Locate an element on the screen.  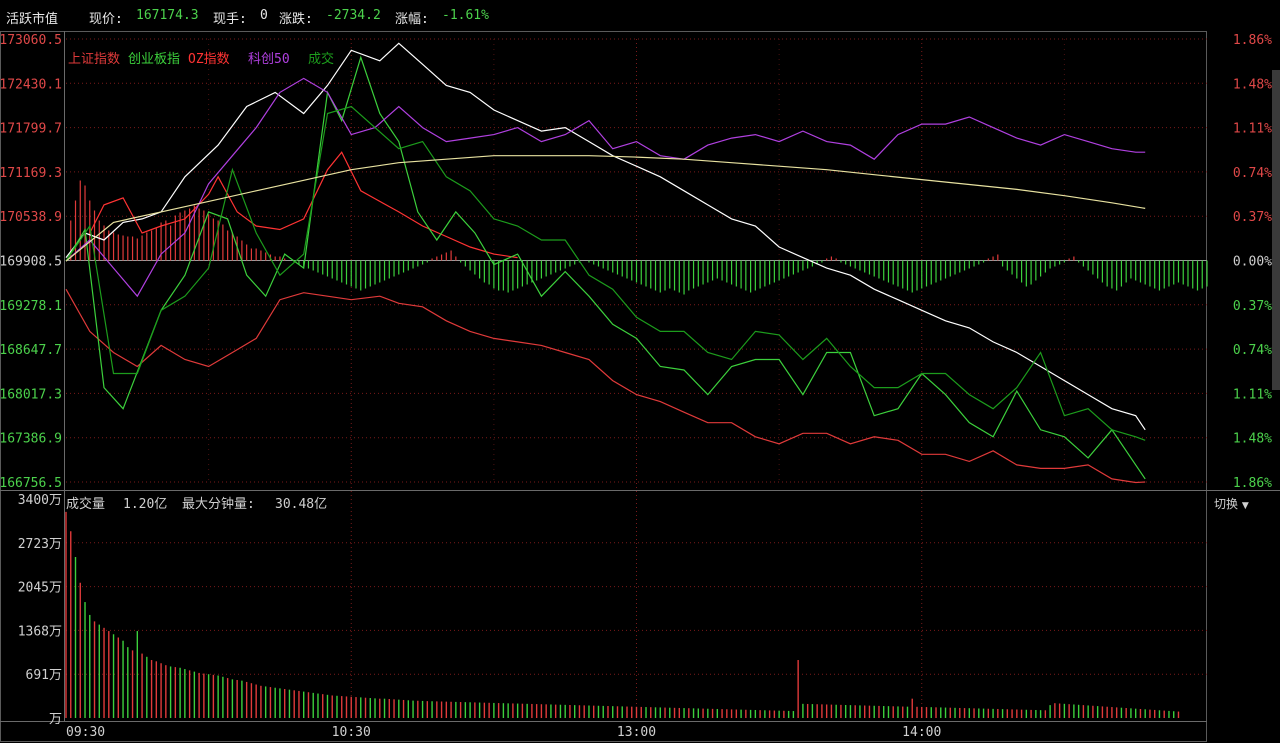
volume-tick-label: 万 is located at coordinates (55, 719).